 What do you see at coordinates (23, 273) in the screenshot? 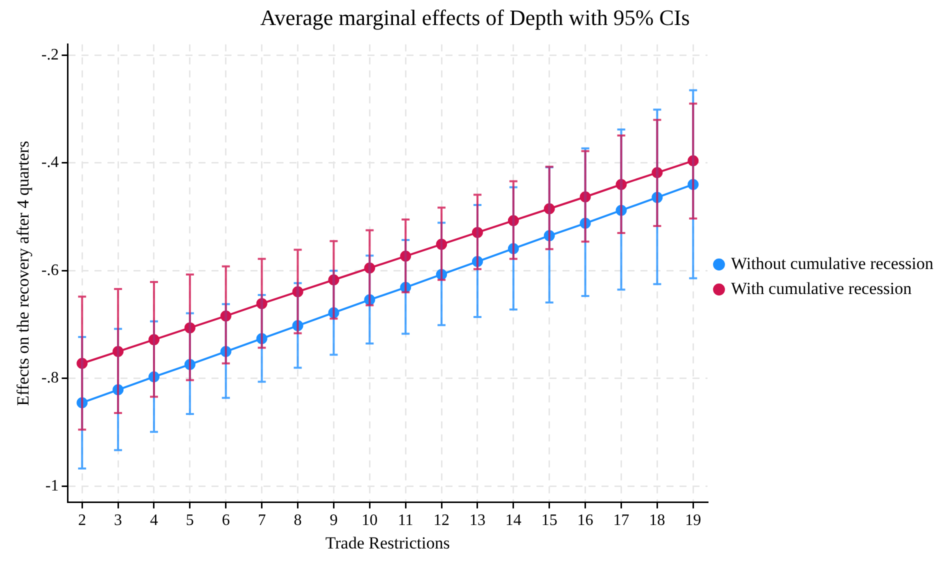
I see `y-axis-title: Effects on the recovery after 4 quarters` at bounding box center [23, 273].